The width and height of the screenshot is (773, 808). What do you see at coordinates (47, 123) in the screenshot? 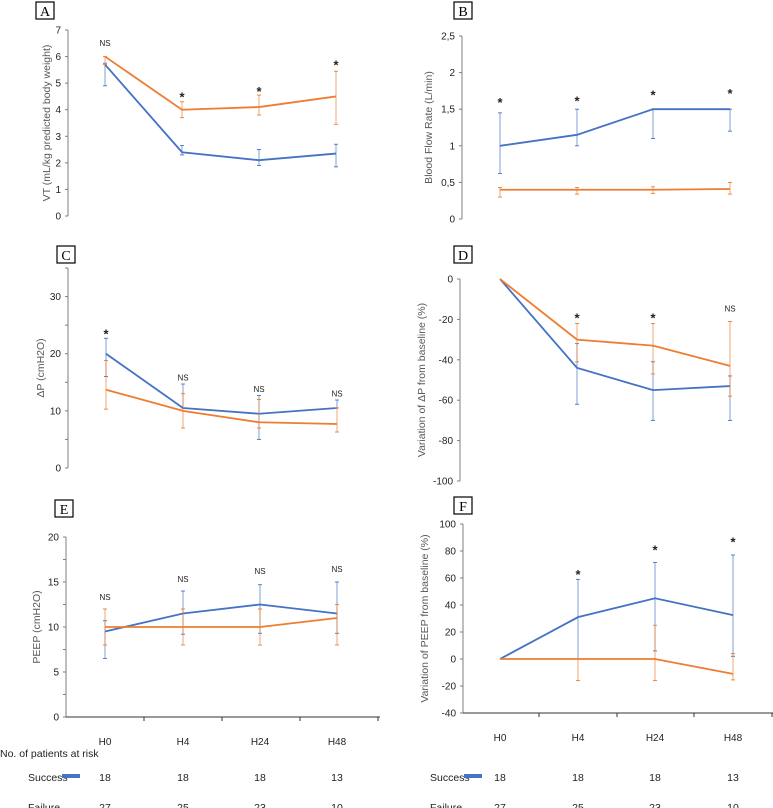
I see `y-axis-label: VT (mL/kg predicted body weight)` at bounding box center [47, 123].